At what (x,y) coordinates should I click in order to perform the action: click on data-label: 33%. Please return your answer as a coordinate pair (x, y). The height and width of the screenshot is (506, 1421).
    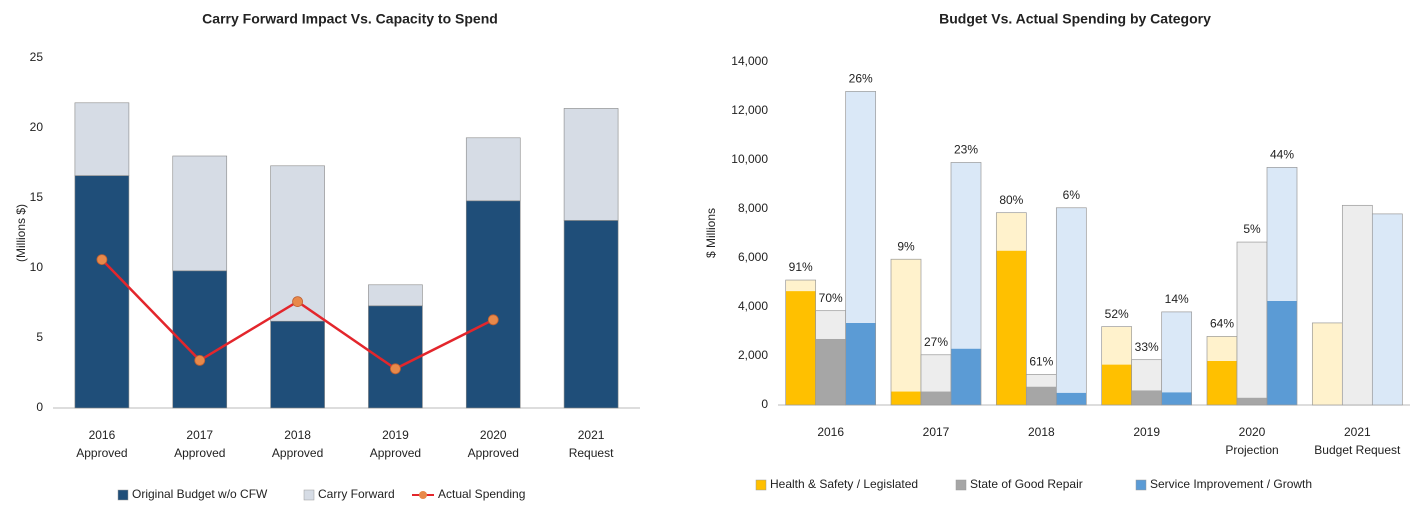
    Looking at the image, I should click on (1147, 347).